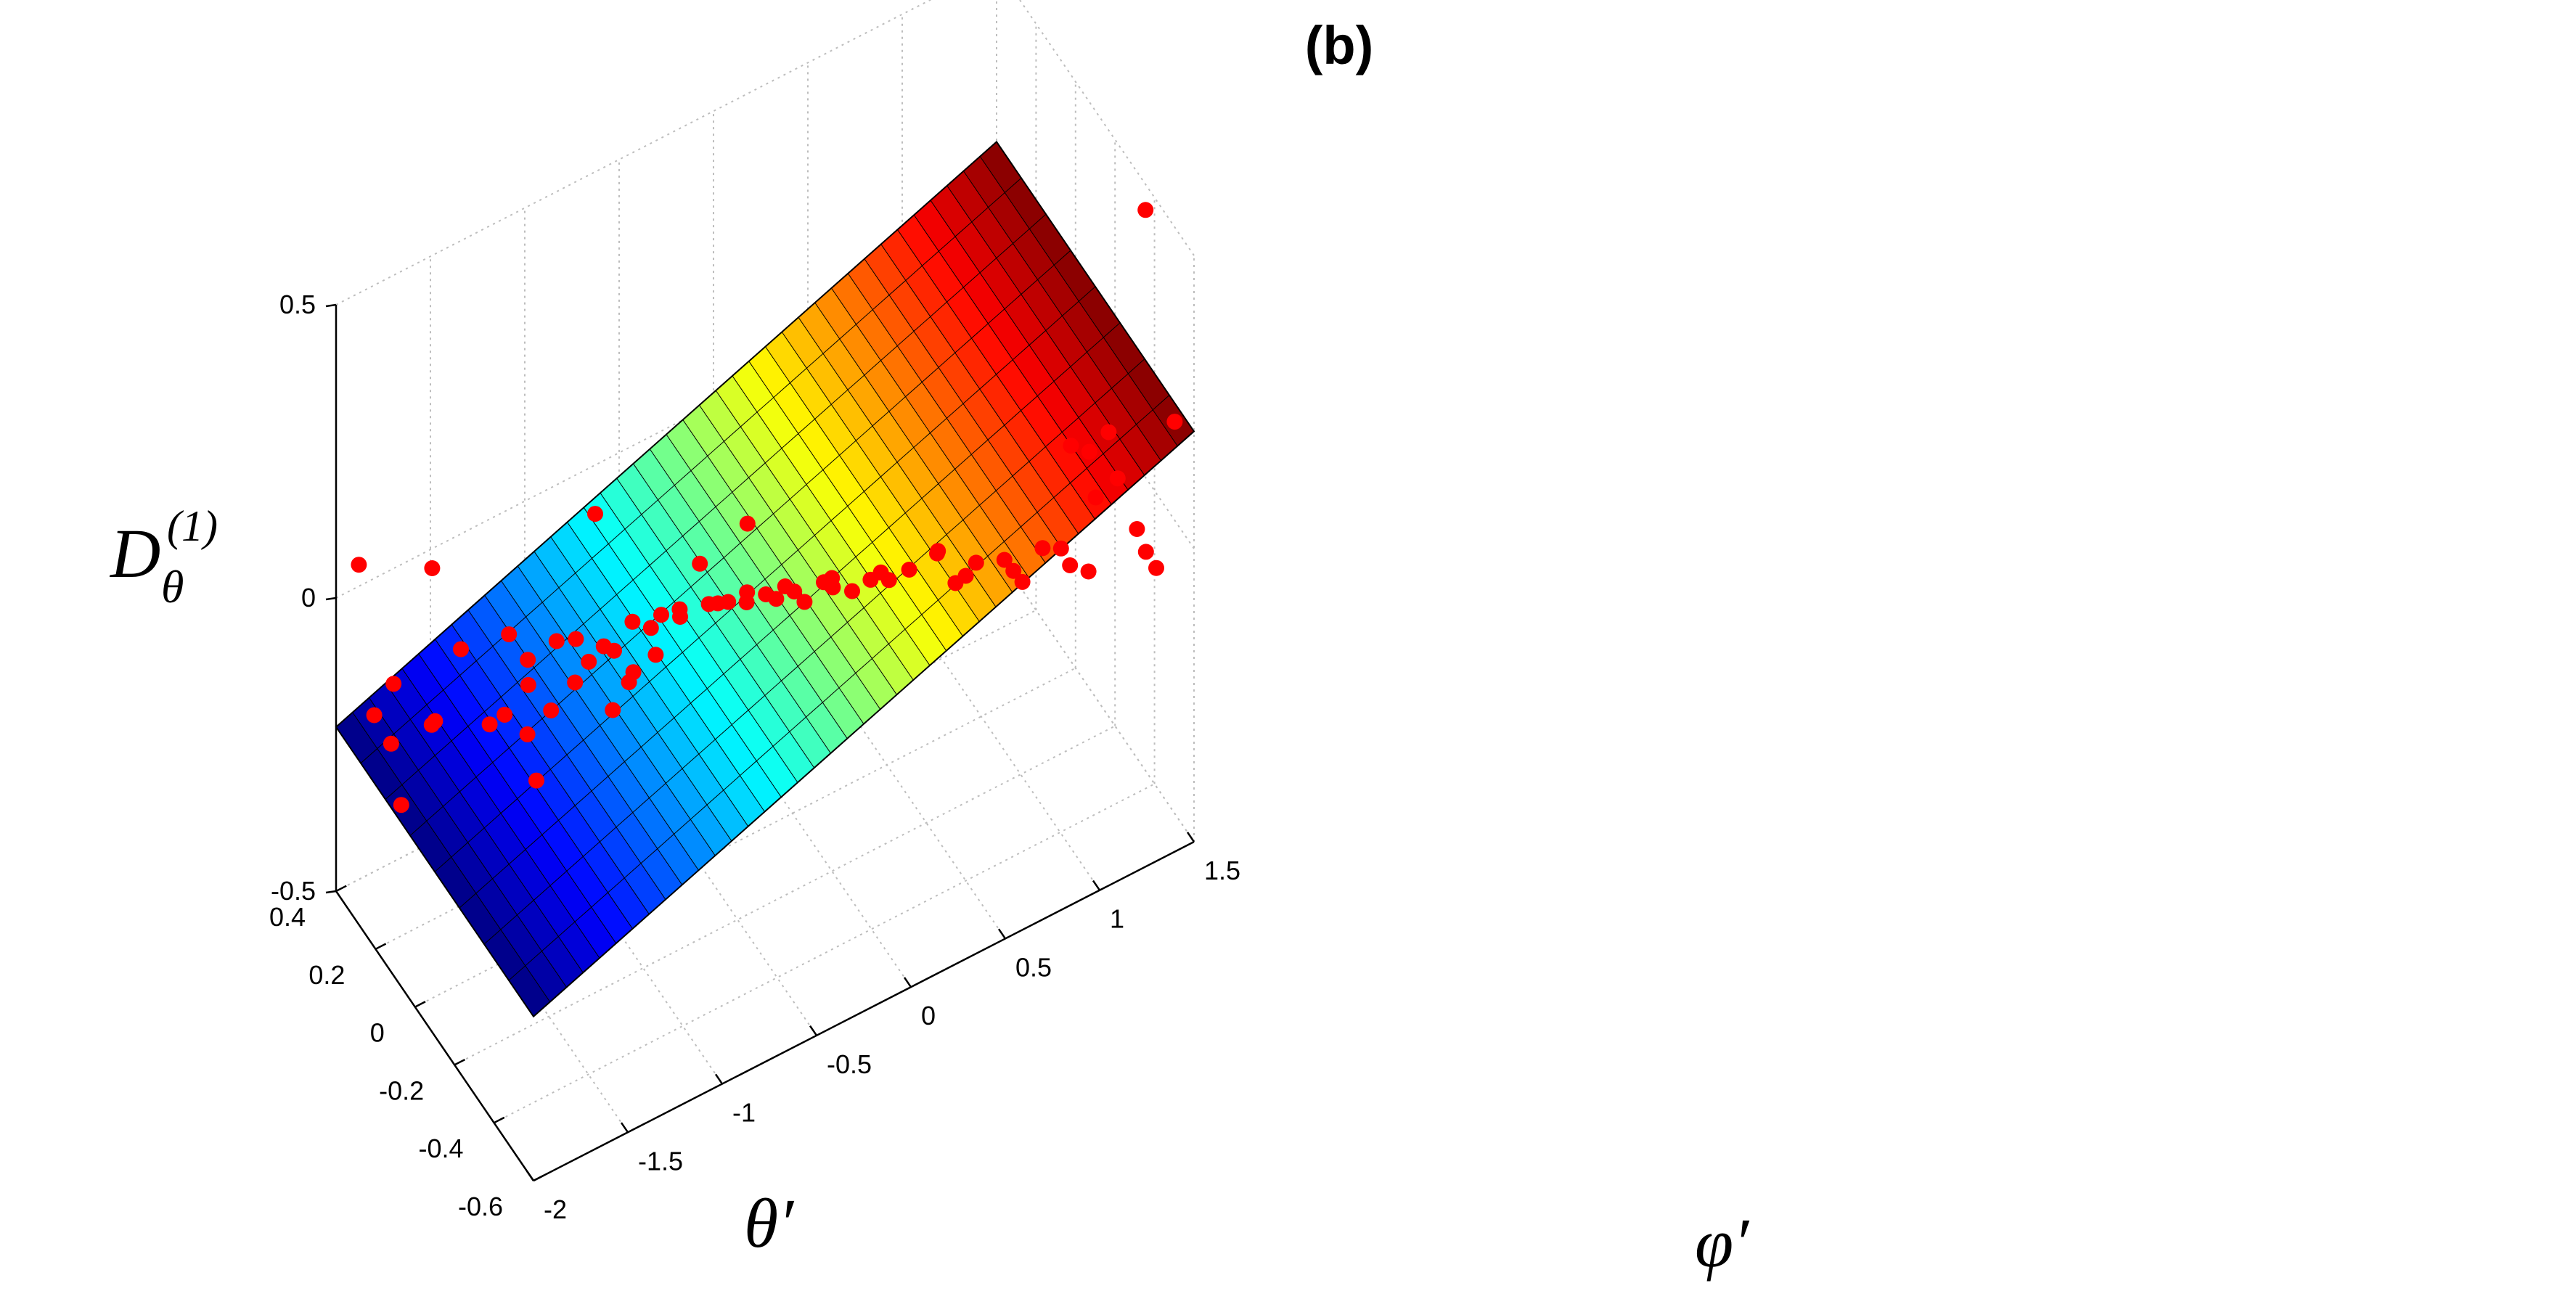 The image size is (2576, 1291). What do you see at coordinates (744, 1113) in the screenshot?
I see `x-tick-label: -1` at bounding box center [744, 1113].